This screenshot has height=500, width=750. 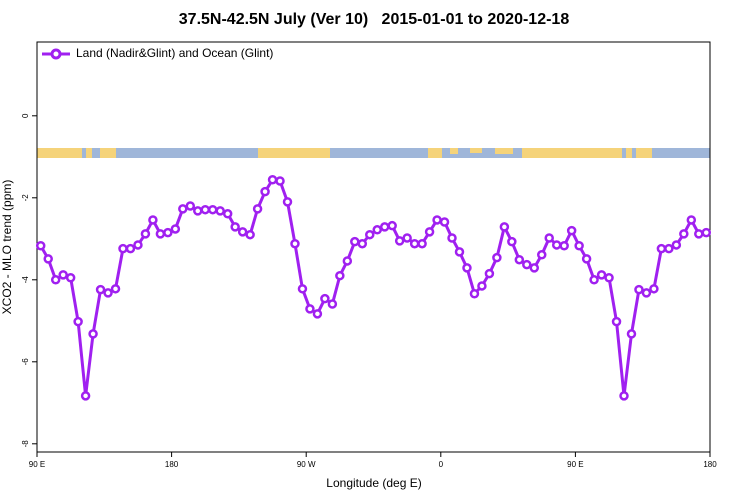 I want to click on x-axis-label: Longitude (deg E), so click(x=373, y=483).